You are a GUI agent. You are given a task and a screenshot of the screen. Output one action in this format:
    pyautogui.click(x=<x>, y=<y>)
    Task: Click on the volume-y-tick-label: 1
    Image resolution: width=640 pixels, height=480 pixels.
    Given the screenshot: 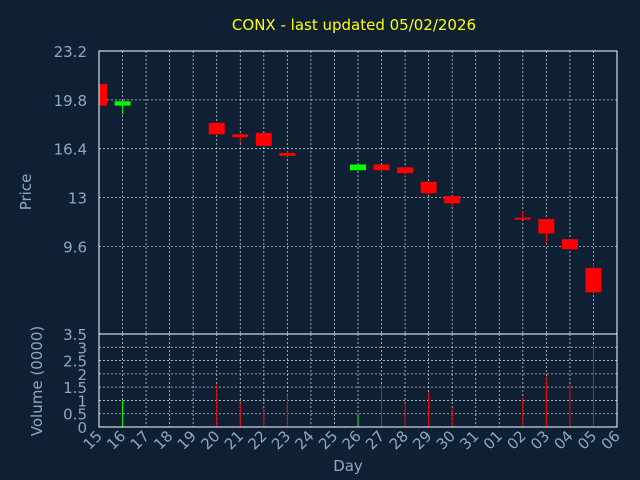 What is the action you would take?
    pyautogui.click(x=82, y=401)
    